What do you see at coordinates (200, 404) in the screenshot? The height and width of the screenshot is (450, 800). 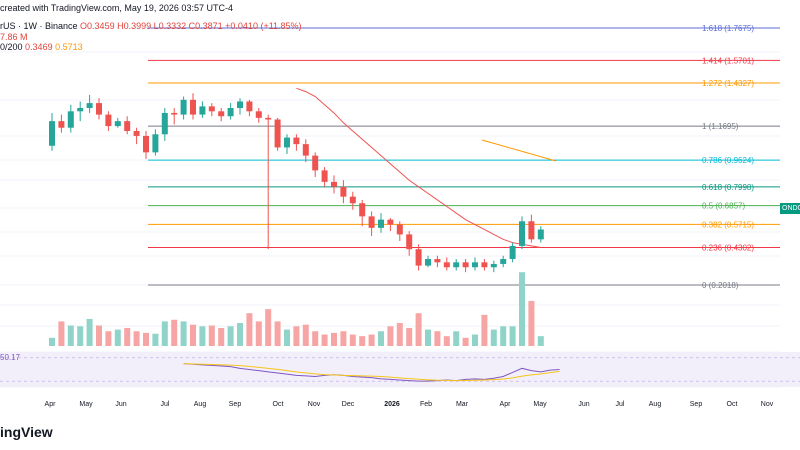 I see `x-axis-tick-label: Aug` at bounding box center [200, 404].